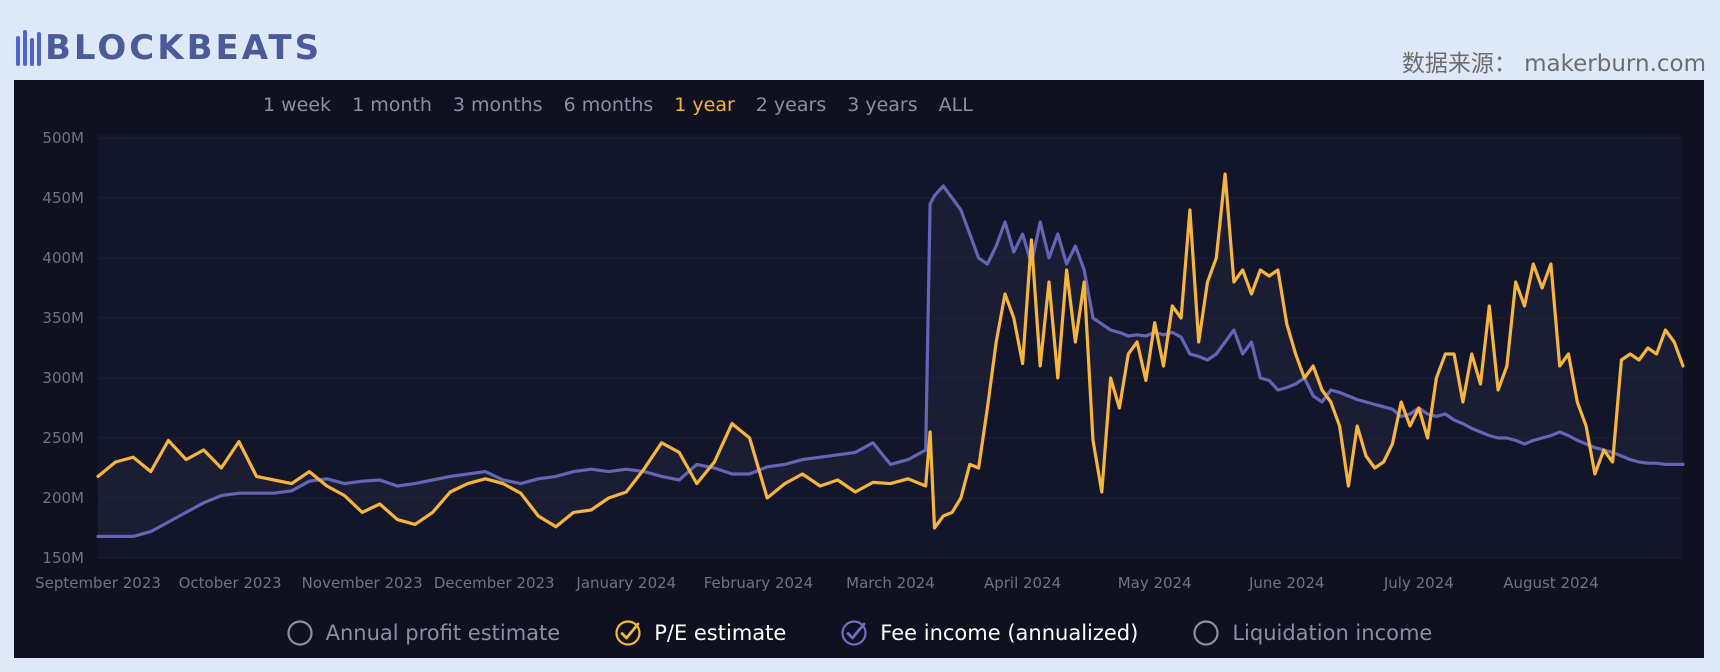 The width and height of the screenshot is (1720, 672). I want to click on legend-label: P/E estimate, so click(720, 633).